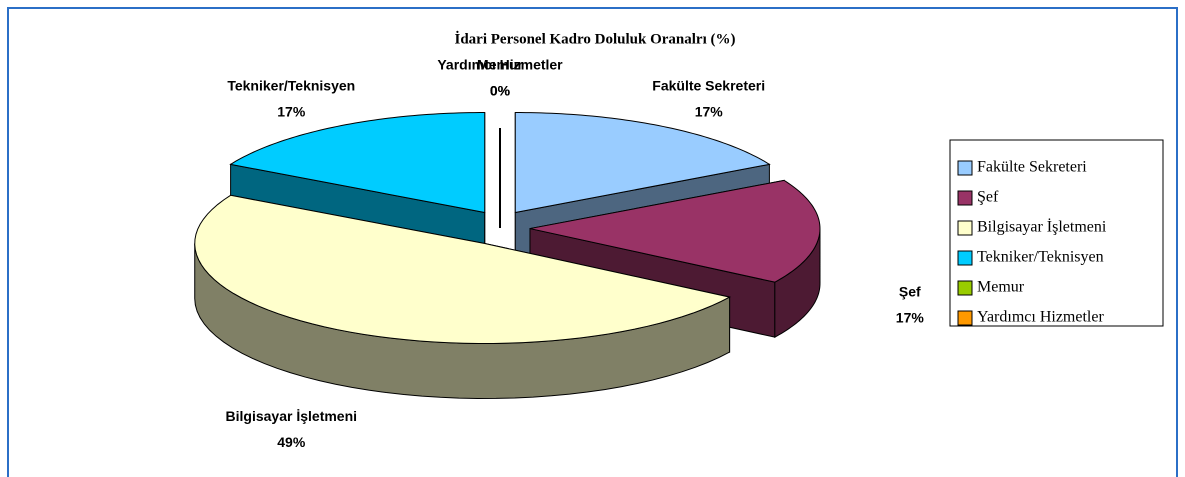 The image size is (1185, 477). Describe the element at coordinates (988, 197) in the screenshot. I see `legend-label: Şef` at that location.